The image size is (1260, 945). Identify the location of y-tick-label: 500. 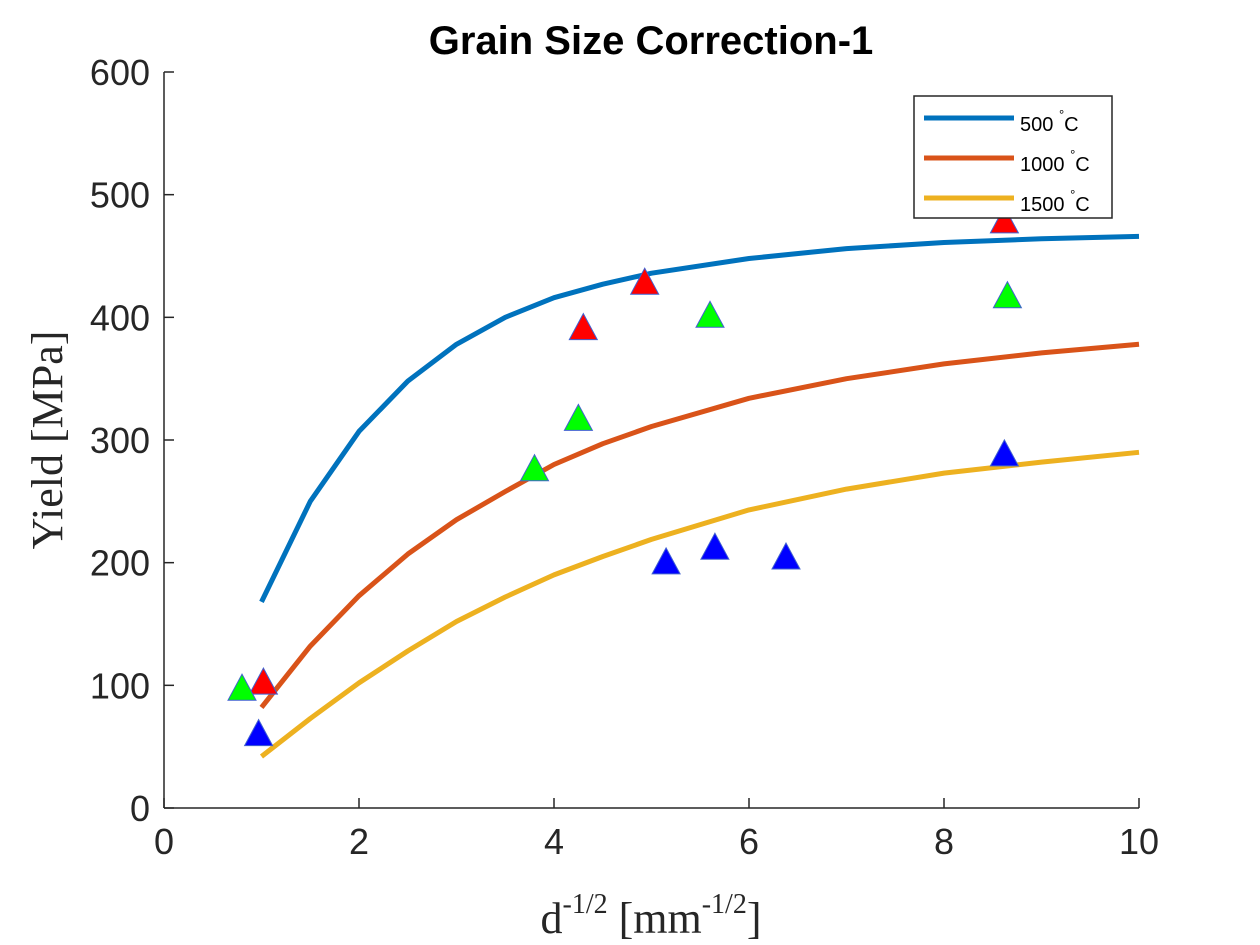
(120, 195).